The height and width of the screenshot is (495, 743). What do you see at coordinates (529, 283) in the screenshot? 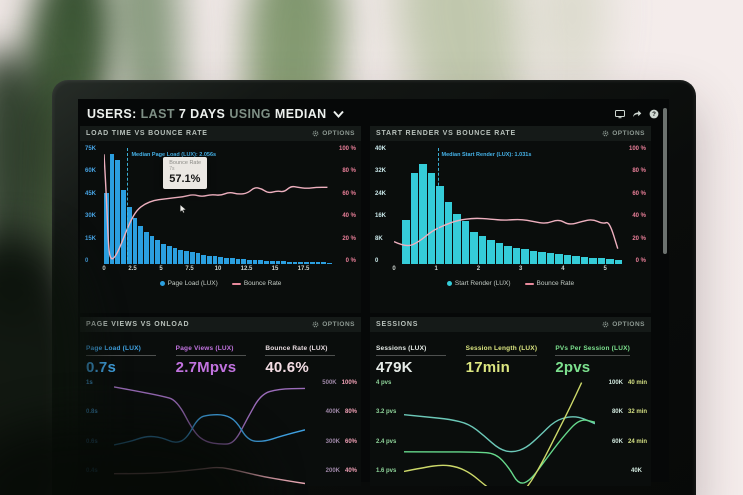
I see `legend-line-icon` at bounding box center [529, 283].